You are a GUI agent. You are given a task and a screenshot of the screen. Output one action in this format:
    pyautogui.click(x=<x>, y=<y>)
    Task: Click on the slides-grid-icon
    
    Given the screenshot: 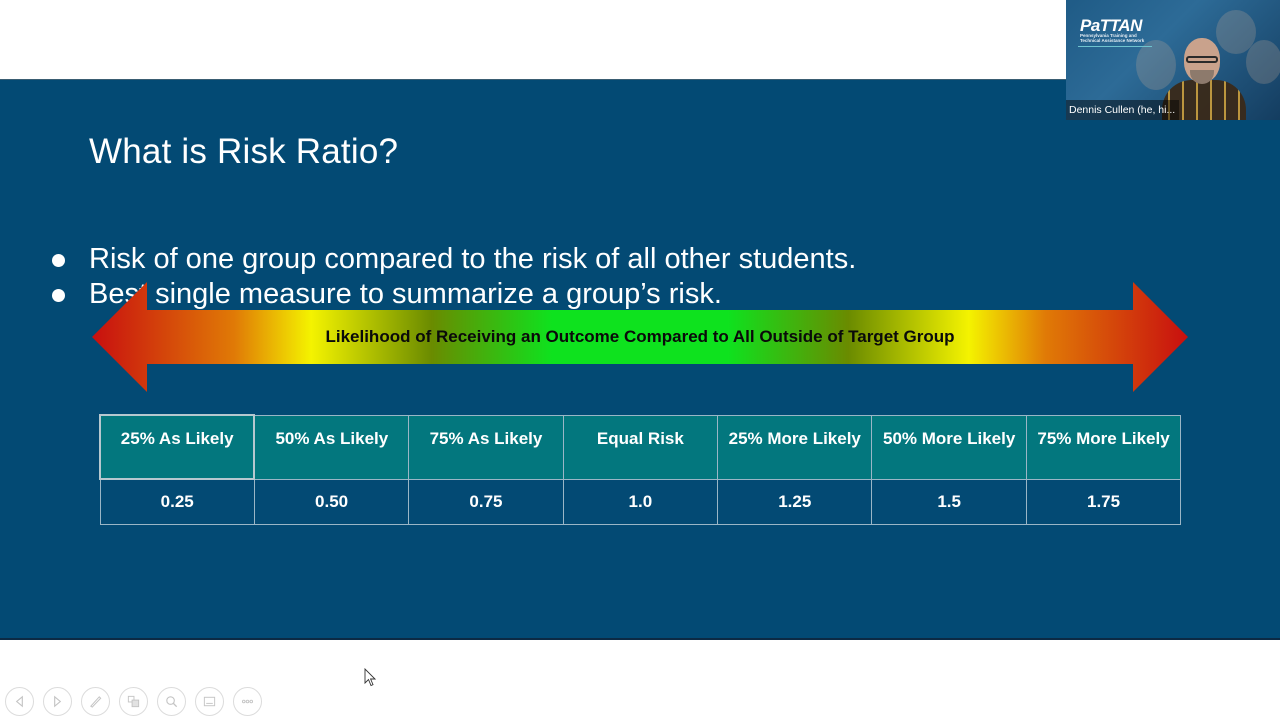 What is the action you would take?
    pyautogui.click(x=133, y=701)
    